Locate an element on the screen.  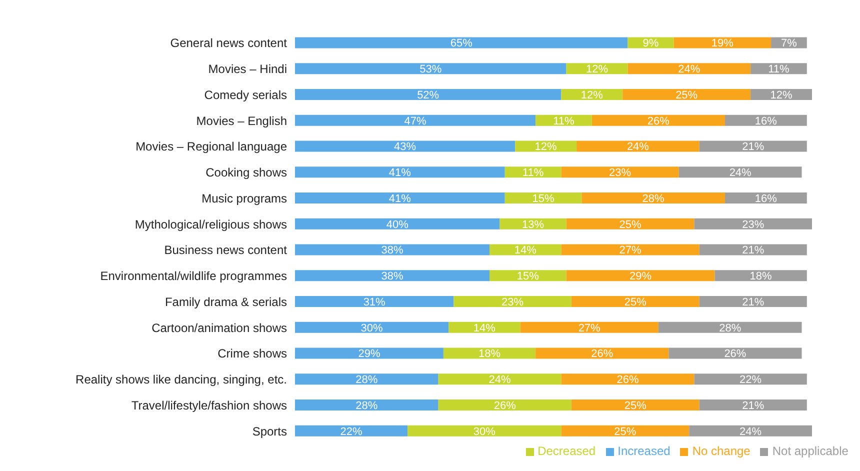
data-label: 52% is located at coordinates (428, 95).